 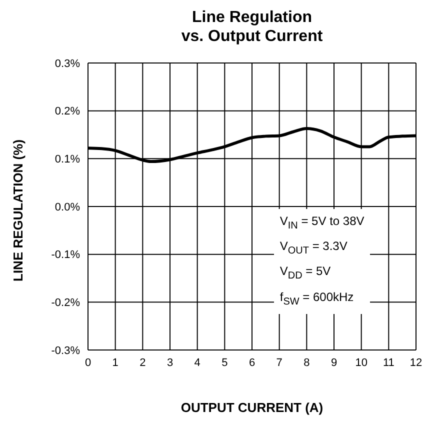 What do you see at coordinates (252, 407) in the screenshot?
I see `x-axis-title: OUTPUT CURRENT (A)` at bounding box center [252, 407].